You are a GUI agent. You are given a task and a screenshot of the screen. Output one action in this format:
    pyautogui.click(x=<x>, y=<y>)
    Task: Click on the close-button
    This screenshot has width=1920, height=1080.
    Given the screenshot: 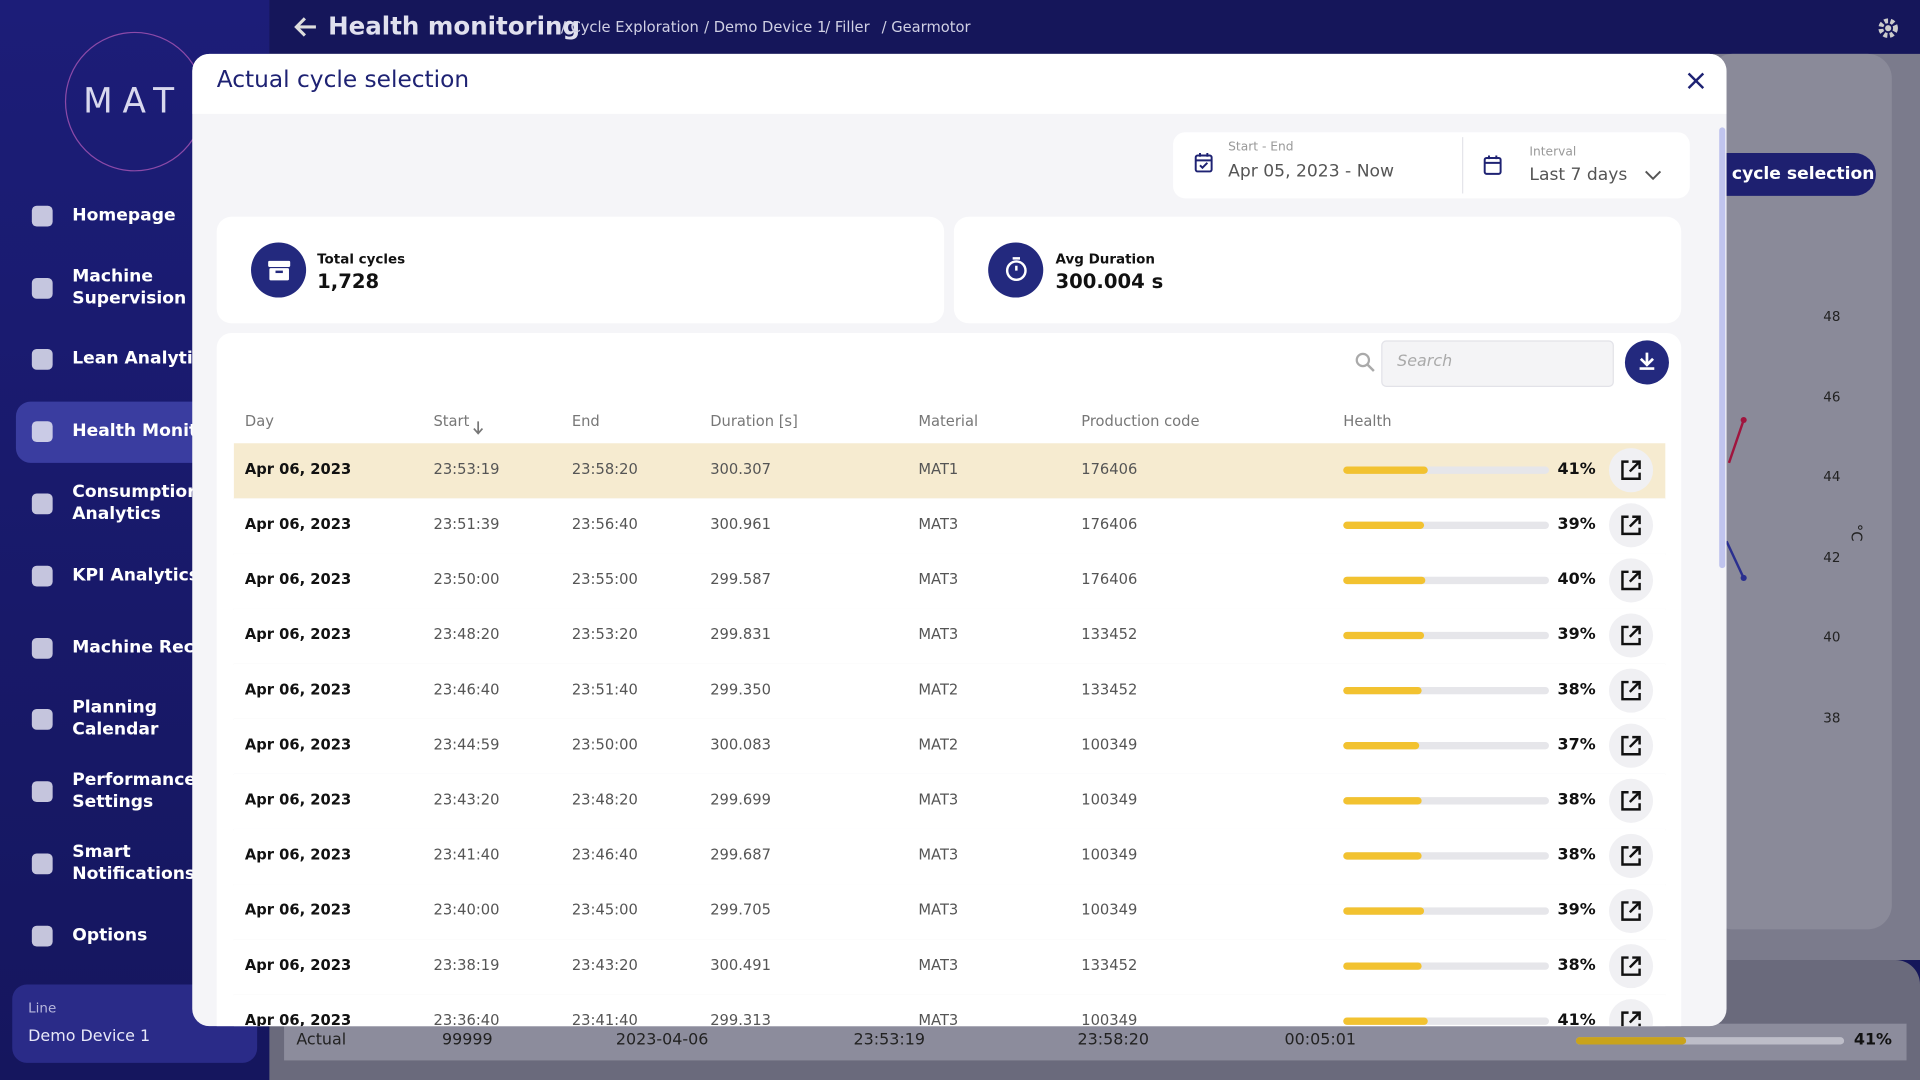 What is the action you would take?
    pyautogui.click(x=1696, y=81)
    